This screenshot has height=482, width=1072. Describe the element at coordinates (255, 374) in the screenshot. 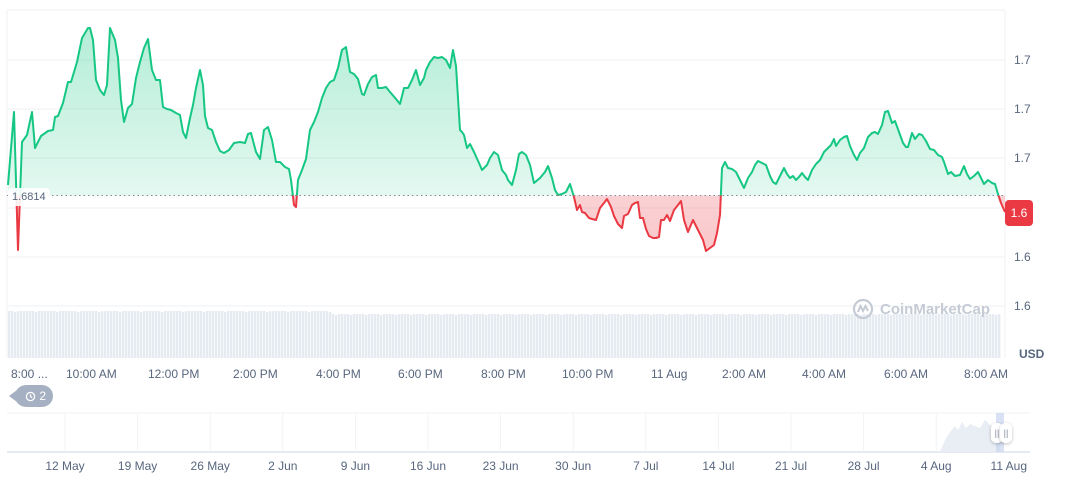

I see `svg-text: 2:00 PM` at that location.